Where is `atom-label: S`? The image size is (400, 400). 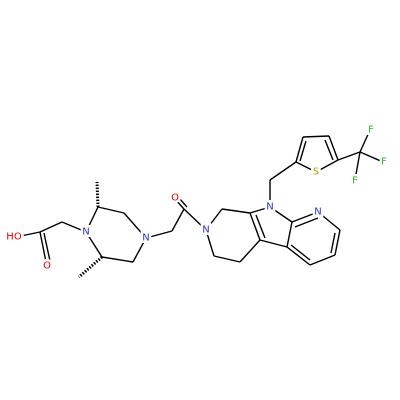 atom-label: S is located at coordinates (316, 172).